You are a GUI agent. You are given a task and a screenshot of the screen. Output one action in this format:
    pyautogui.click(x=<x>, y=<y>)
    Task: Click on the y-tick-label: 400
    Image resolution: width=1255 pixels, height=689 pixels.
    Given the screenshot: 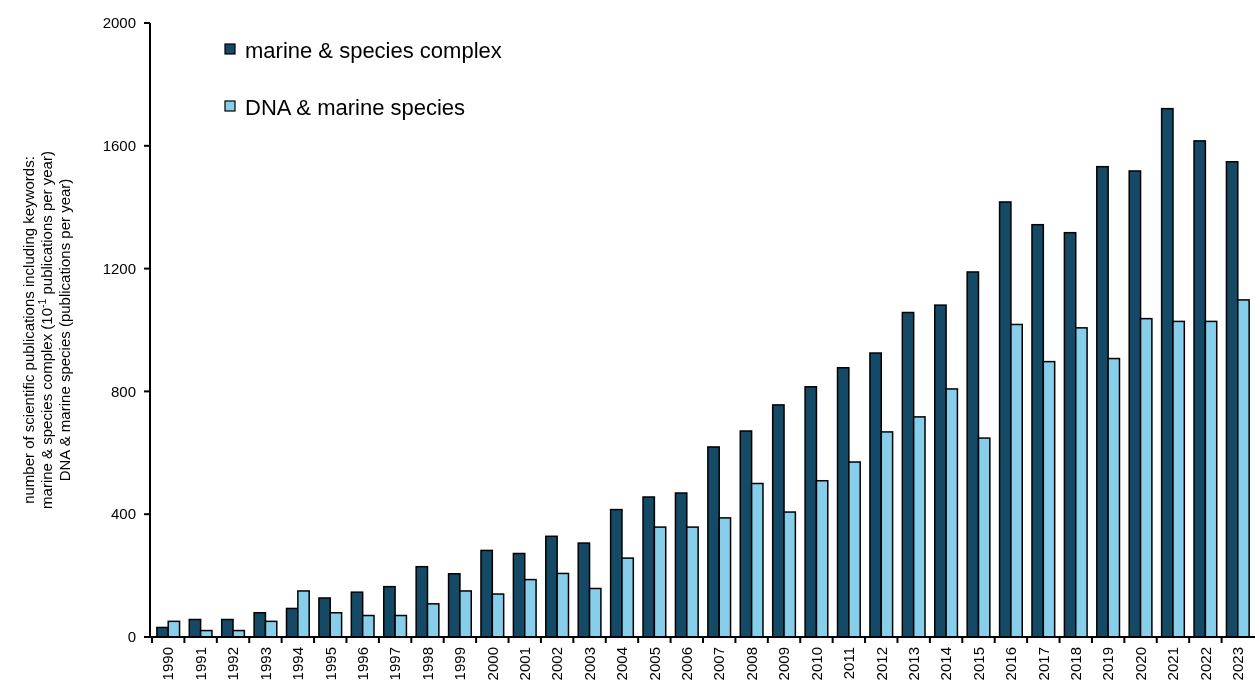 What is the action you would take?
    pyautogui.click(x=123, y=514)
    